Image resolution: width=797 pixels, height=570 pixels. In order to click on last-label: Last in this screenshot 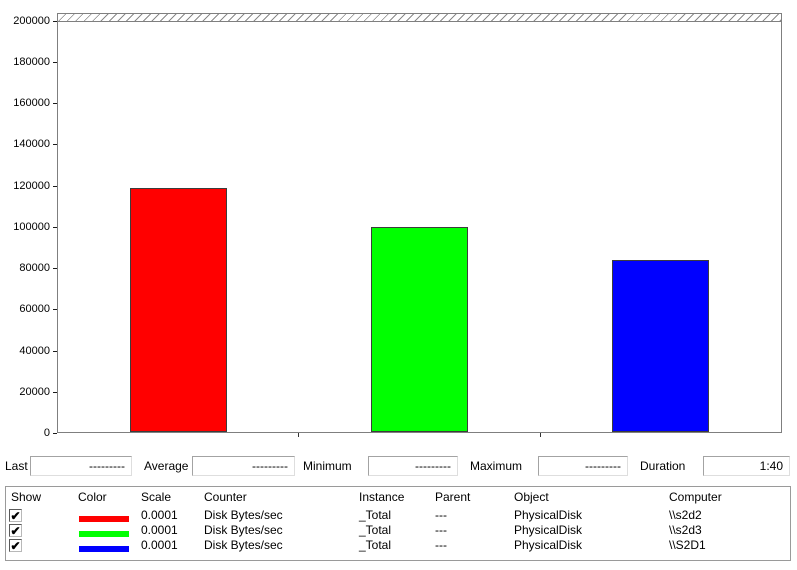, I will do `click(16, 466)`.